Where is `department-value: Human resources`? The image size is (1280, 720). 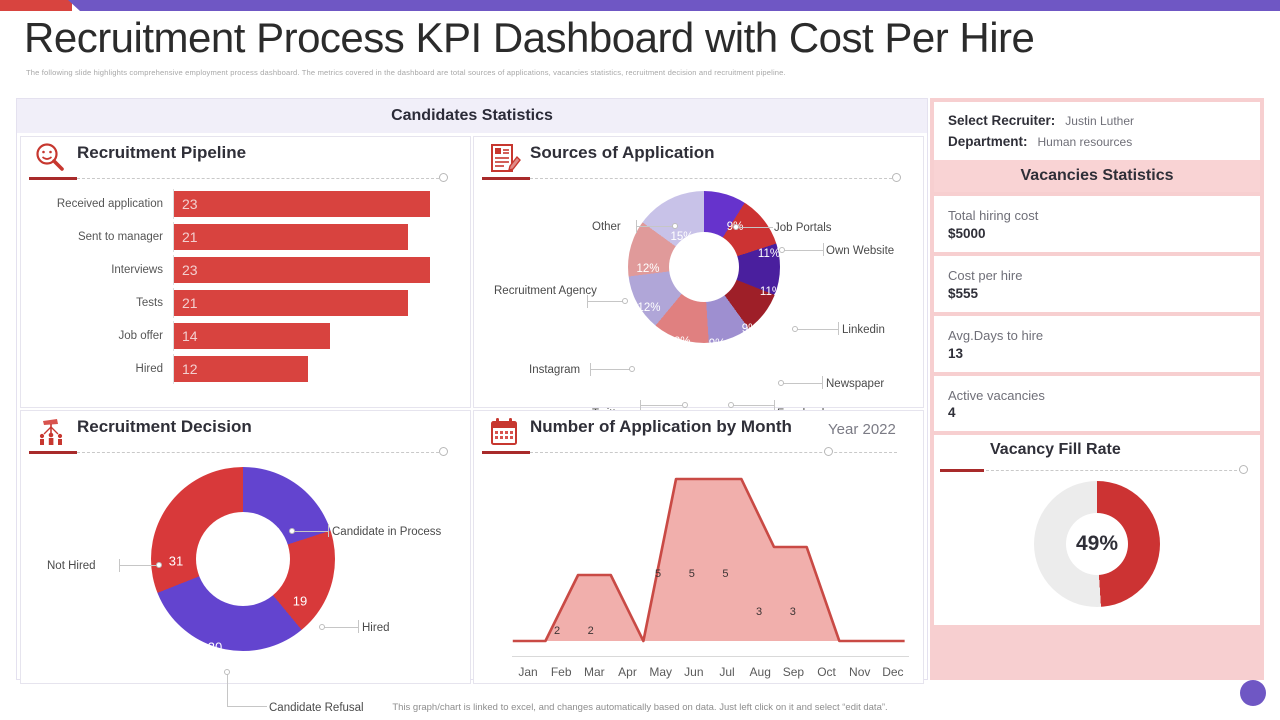
department-value: Human resources is located at coordinates (1085, 142).